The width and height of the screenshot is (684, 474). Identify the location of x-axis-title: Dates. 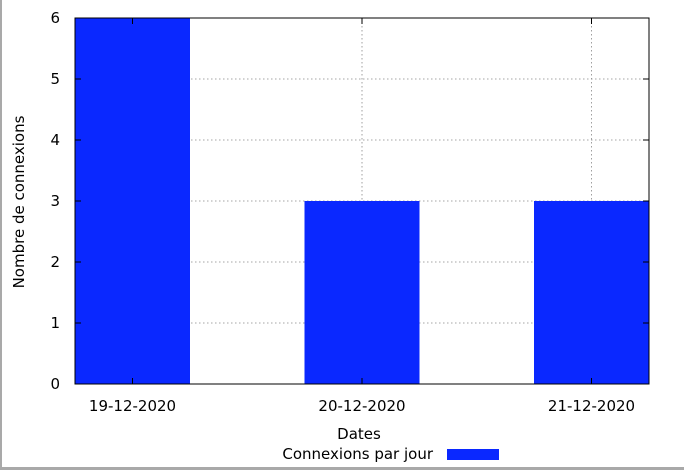
(359, 434).